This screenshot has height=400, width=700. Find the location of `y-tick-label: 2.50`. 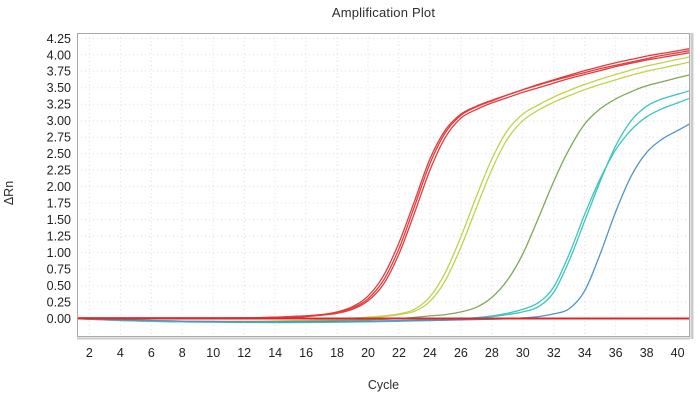

y-tick-label: 2.50 is located at coordinates (59, 154).